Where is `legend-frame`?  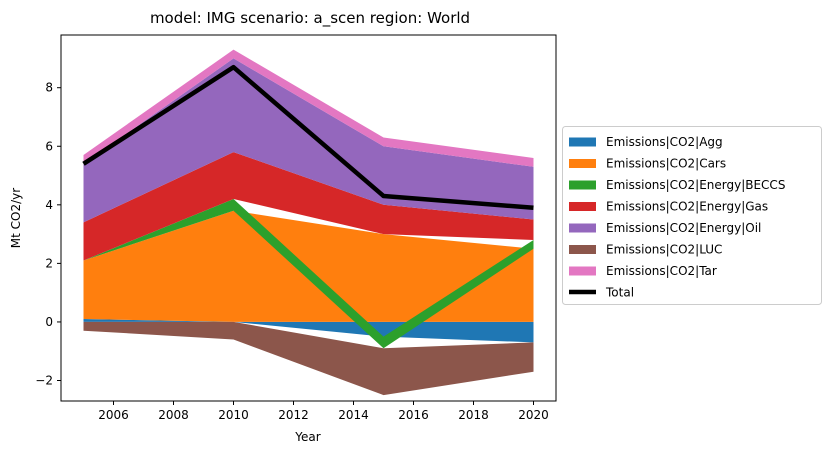 legend-frame is located at coordinates (692, 215).